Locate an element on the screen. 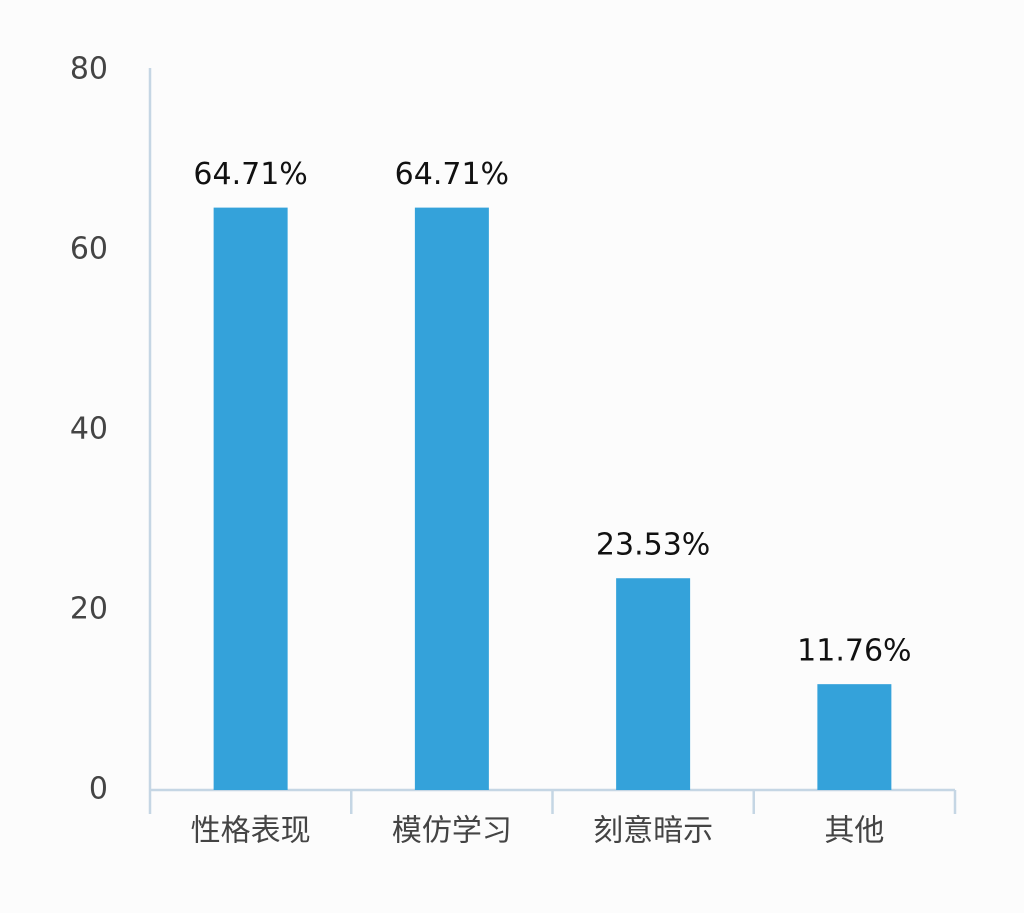  x-tick-label: 刻意暗示 is located at coordinates (653, 831).